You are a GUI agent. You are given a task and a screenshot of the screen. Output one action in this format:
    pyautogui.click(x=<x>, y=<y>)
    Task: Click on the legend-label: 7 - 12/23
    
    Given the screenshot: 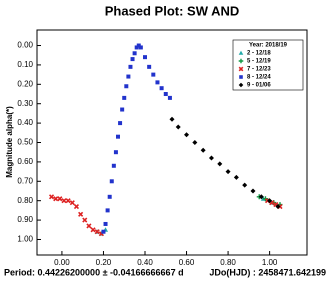 What is the action you would take?
    pyautogui.click(x=259, y=70)
    